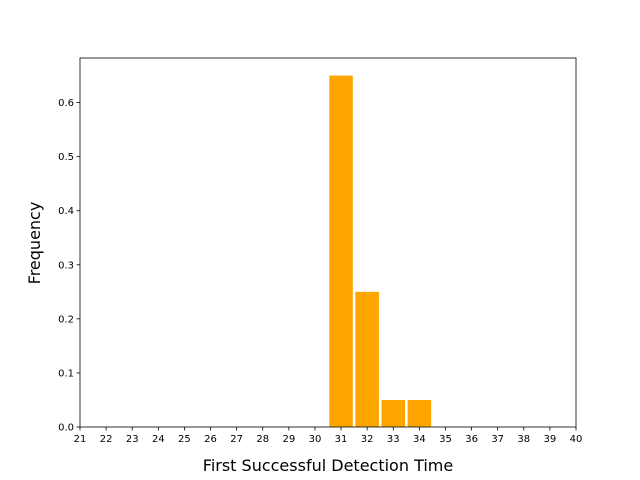  What do you see at coordinates (66, 265) in the screenshot?
I see `y-tick-label: 0.3` at bounding box center [66, 265].